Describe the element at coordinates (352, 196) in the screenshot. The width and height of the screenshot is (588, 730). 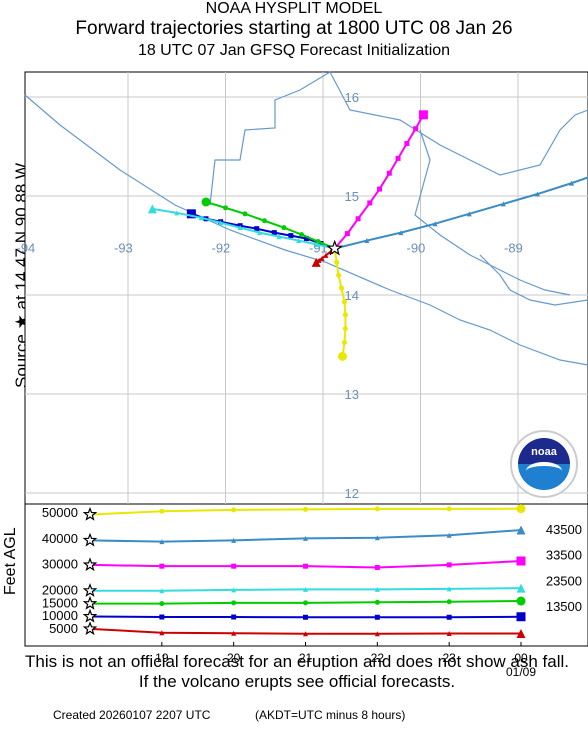
I see `latitude-label: 15` at that location.